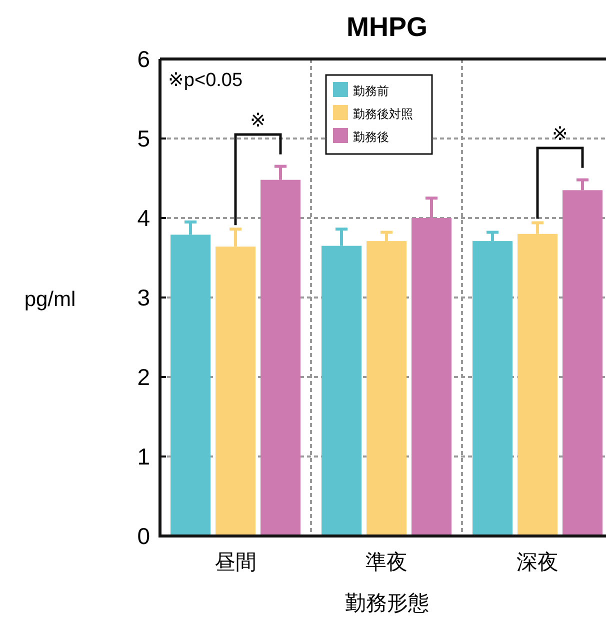 Image resolution: width=606 pixels, height=617 pixels. What do you see at coordinates (143, 139) in the screenshot?
I see `y-tick-label: 5` at bounding box center [143, 139].